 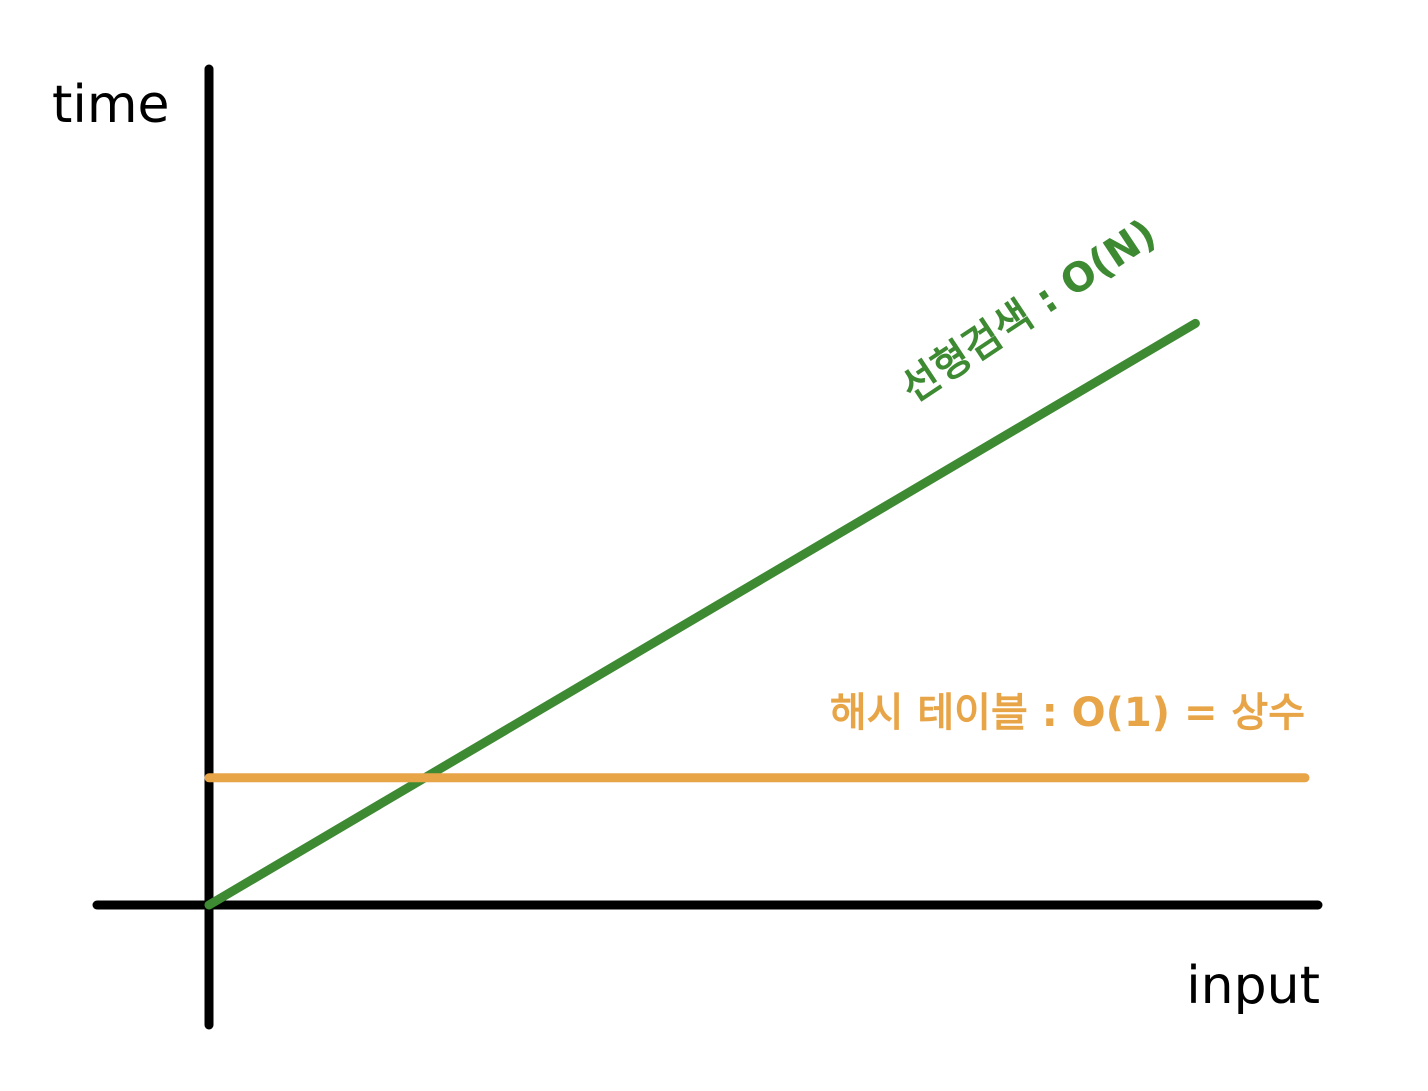 I want to click on y-axis-label: time, so click(x=110, y=105).